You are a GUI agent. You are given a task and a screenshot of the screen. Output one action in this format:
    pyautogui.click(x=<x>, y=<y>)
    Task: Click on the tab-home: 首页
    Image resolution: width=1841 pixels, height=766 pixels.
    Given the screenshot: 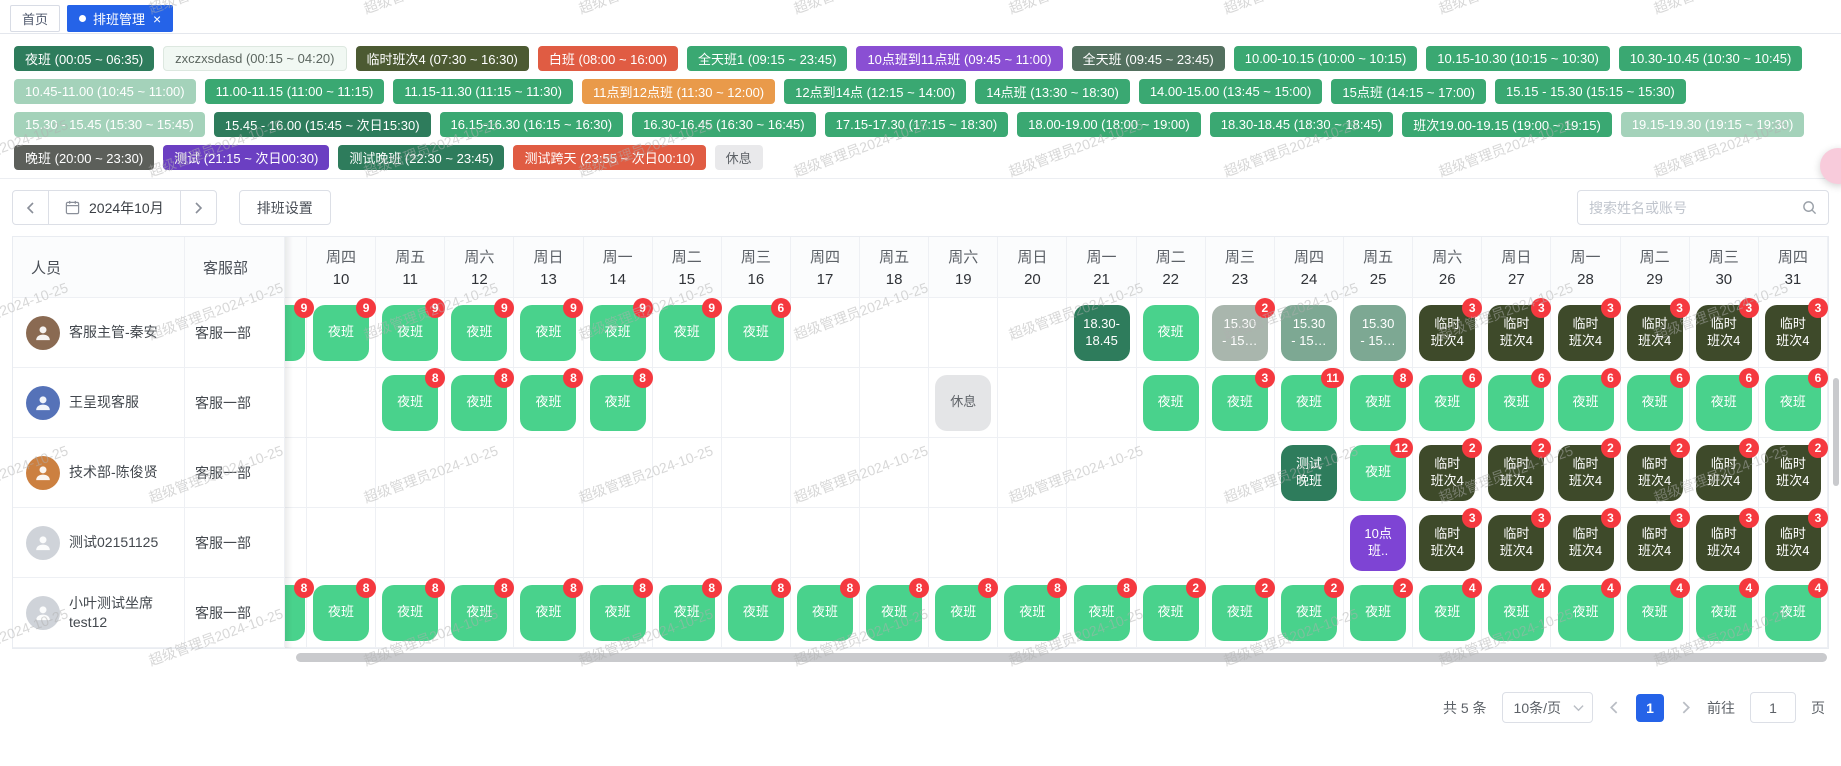 What is the action you would take?
    pyautogui.click(x=35, y=18)
    